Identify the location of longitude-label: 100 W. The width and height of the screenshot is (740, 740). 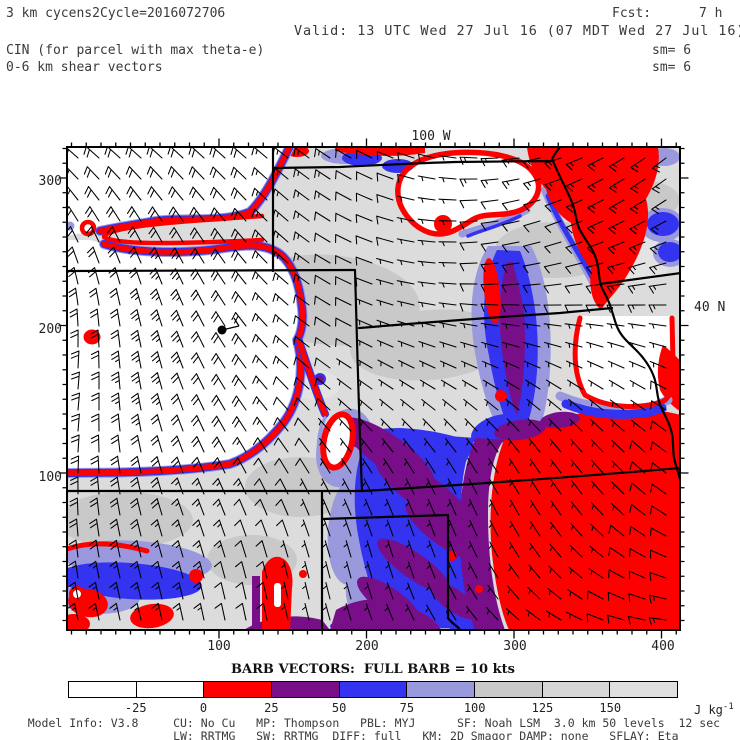
(430, 136).